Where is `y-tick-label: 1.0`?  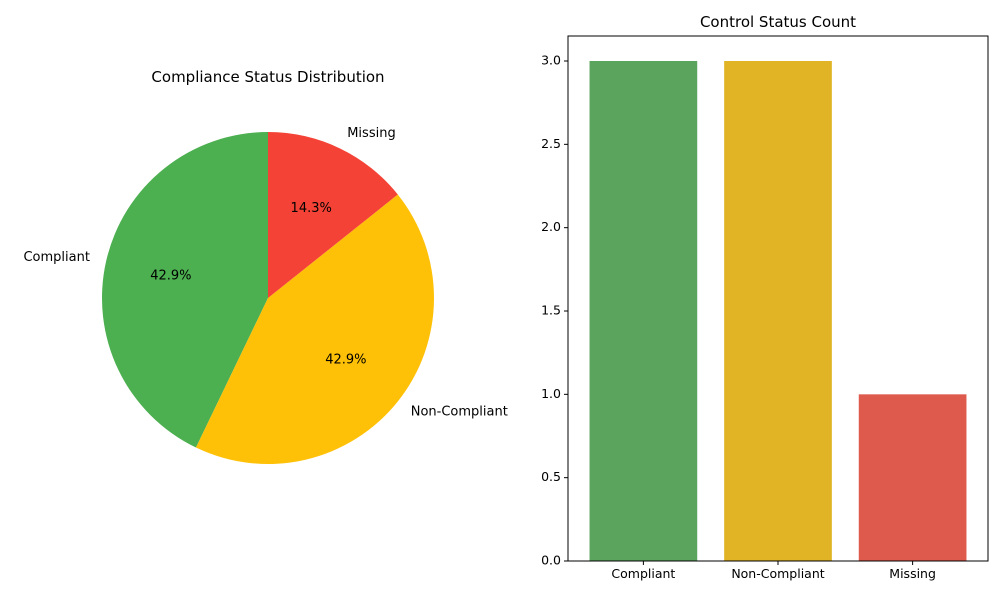
y-tick-label: 1.0 is located at coordinates (551, 393).